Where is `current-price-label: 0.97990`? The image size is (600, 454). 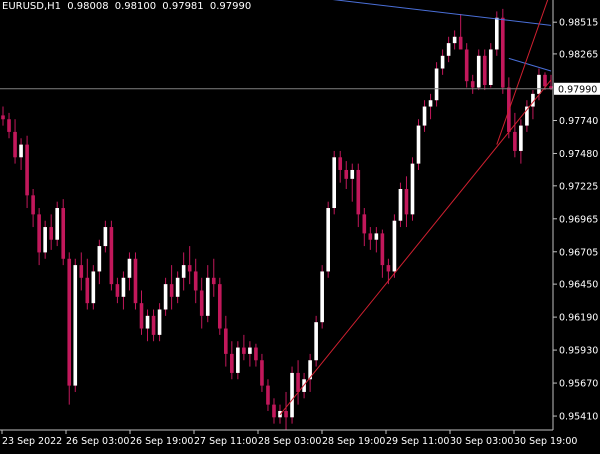
current-price-label: 0.97990 is located at coordinates (577, 89).